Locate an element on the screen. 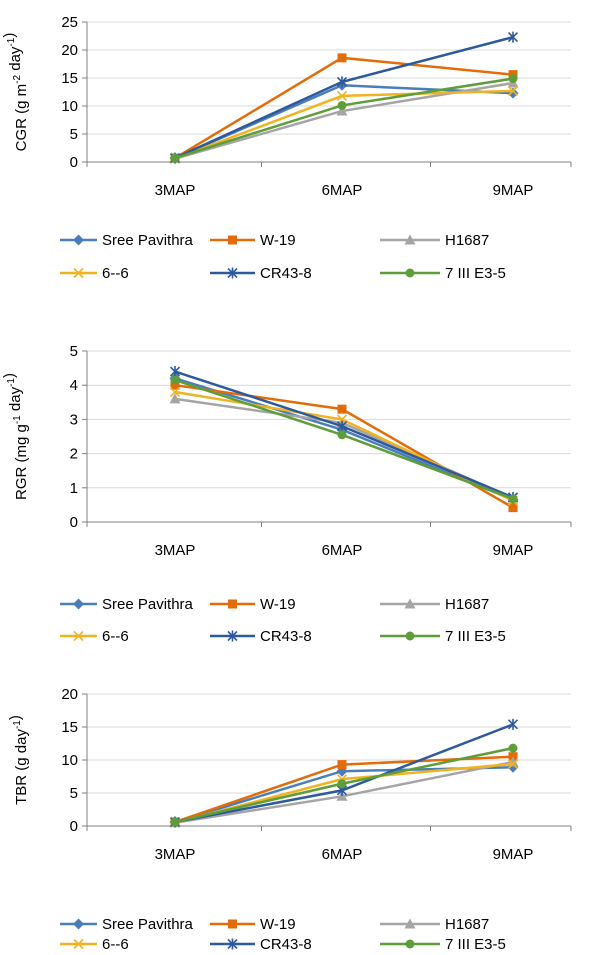 The image size is (601, 955). y-axis-label: RGR (mg g-1 day-1) is located at coordinates (15, 436).